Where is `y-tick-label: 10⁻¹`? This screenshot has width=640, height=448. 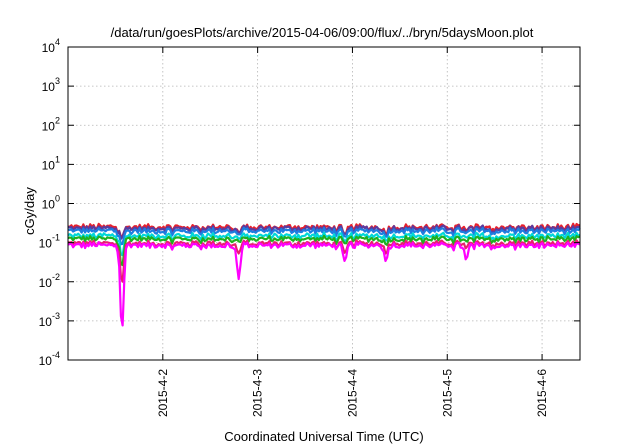
y-tick-label: 10⁻¹ is located at coordinates (49, 242).